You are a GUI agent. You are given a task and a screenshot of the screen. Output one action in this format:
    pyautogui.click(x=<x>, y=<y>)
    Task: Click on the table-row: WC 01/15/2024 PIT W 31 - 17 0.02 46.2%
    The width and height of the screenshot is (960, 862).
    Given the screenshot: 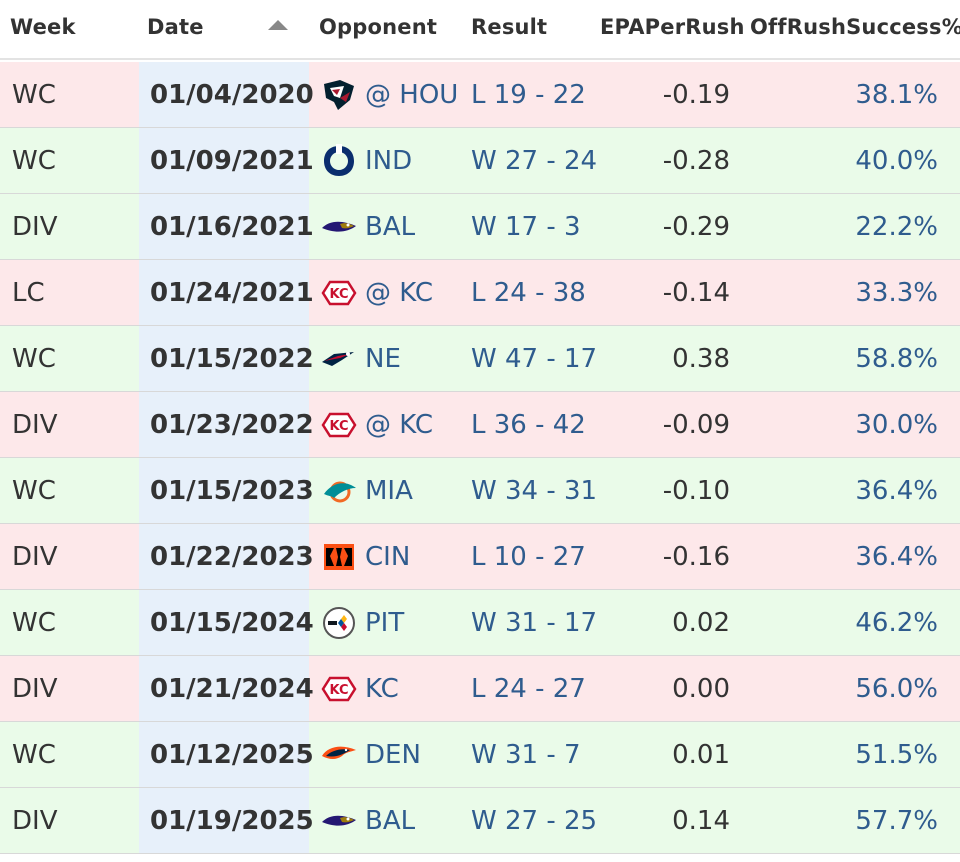 What is the action you would take?
    pyautogui.click(x=480, y=623)
    